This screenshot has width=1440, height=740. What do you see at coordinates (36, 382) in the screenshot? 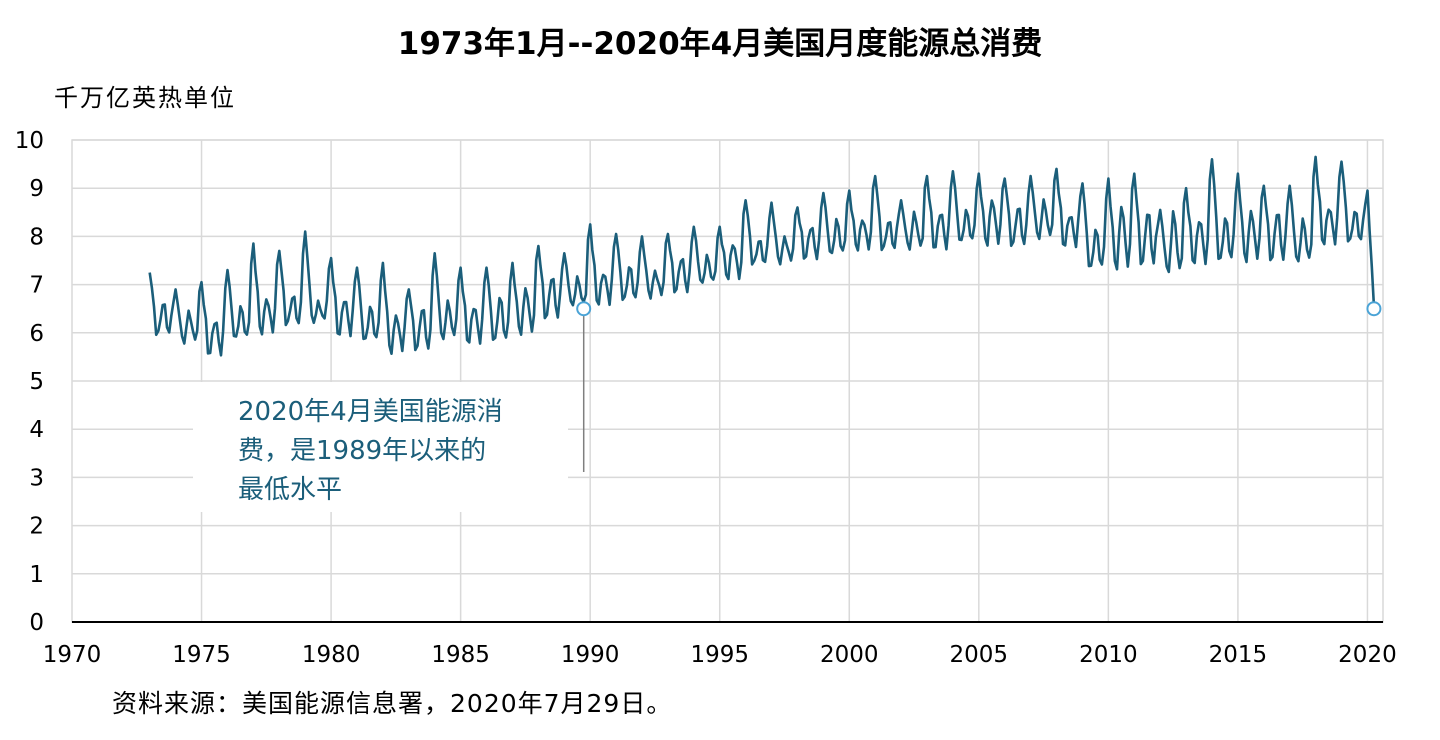
I see `y-tick-label: 5` at bounding box center [36, 382].